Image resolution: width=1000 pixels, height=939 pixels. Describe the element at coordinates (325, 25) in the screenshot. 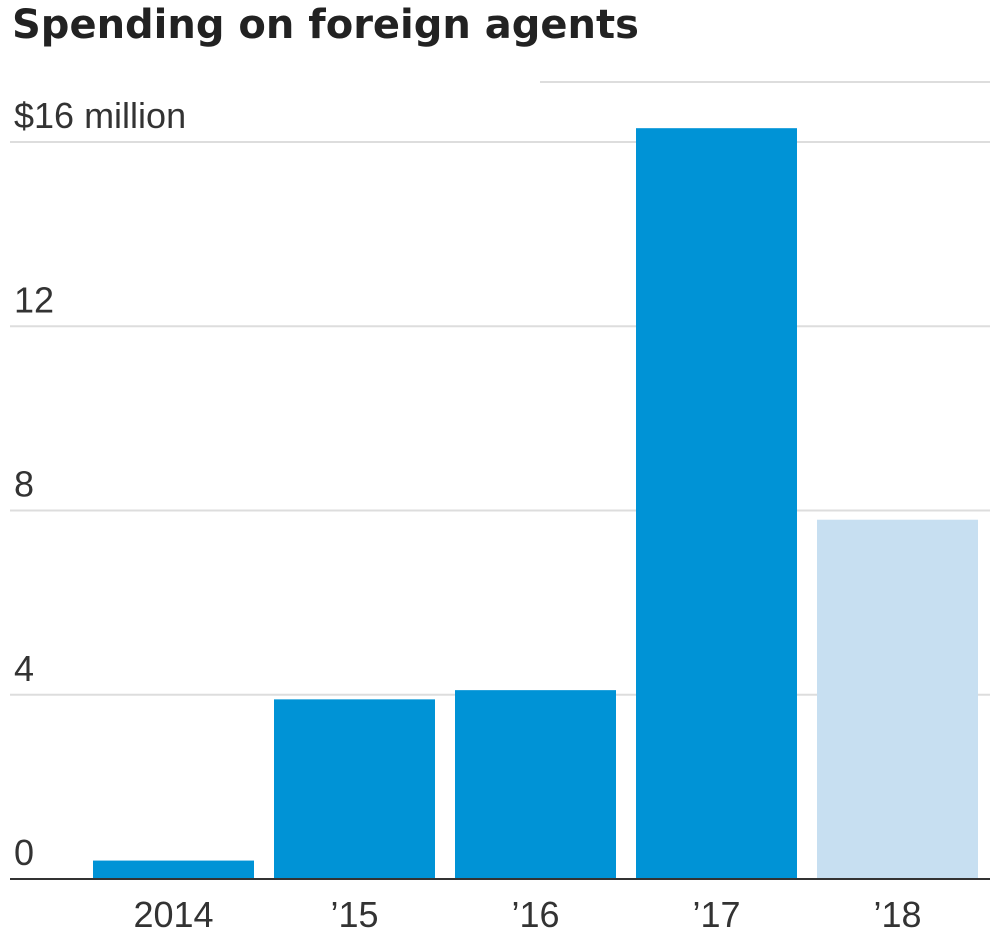

I see `chart-title: Spending on foreign agents` at that location.